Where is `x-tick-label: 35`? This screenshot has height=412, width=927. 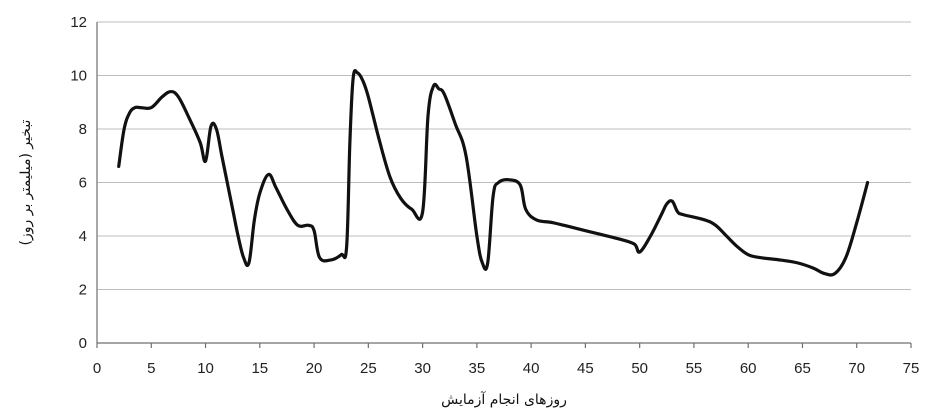
x-tick-label: 35 is located at coordinates (477, 368).